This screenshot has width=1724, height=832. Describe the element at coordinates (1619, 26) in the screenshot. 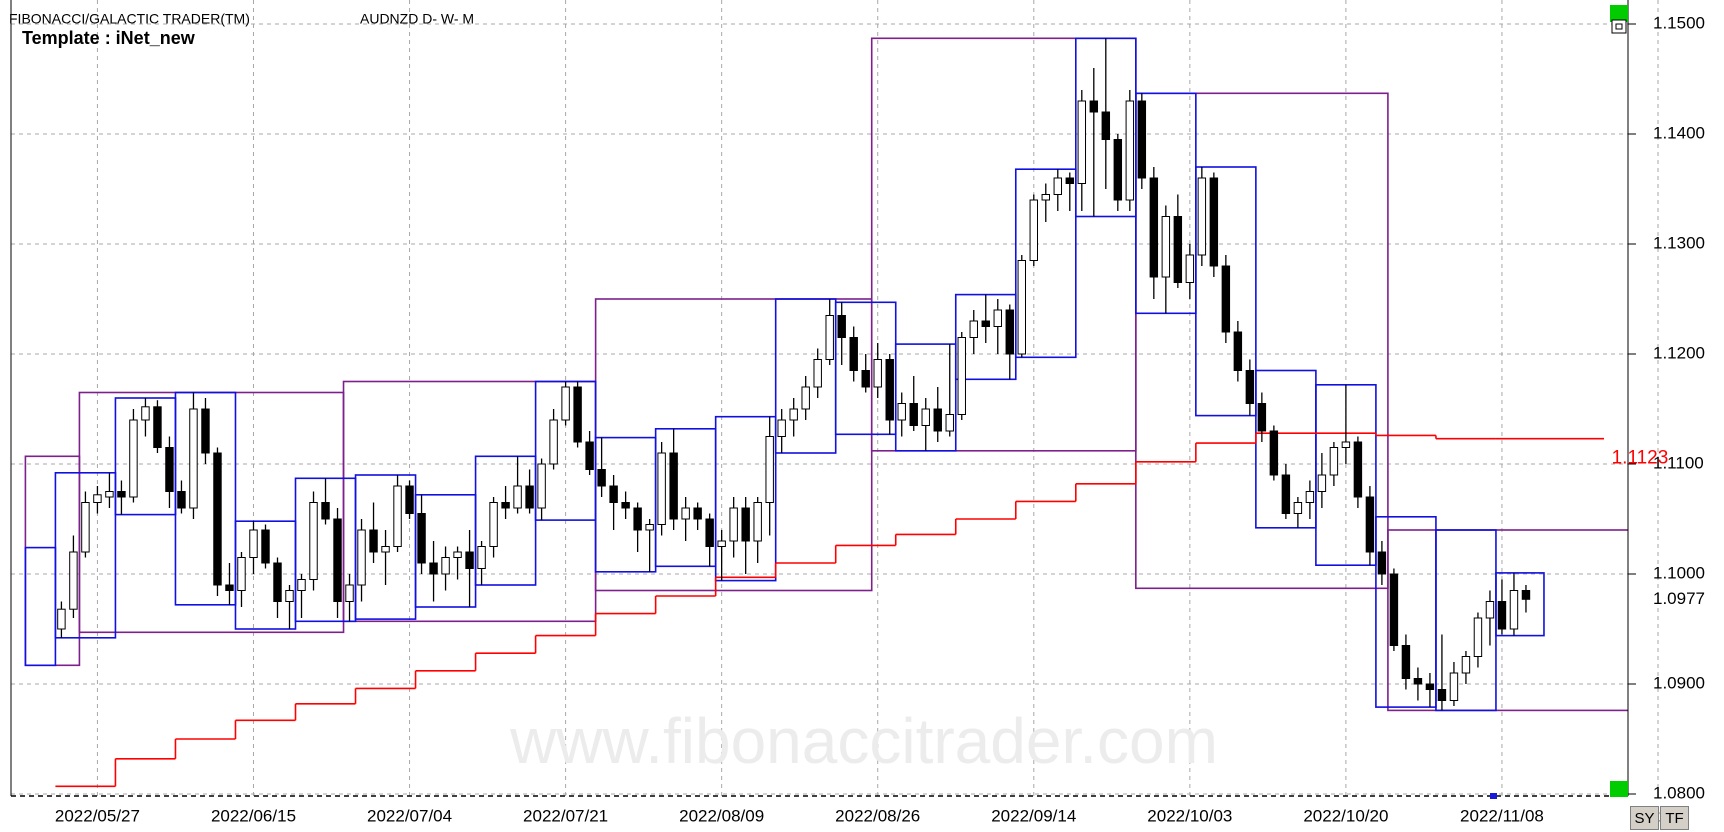

I see `corner-icon-inner` at that location.